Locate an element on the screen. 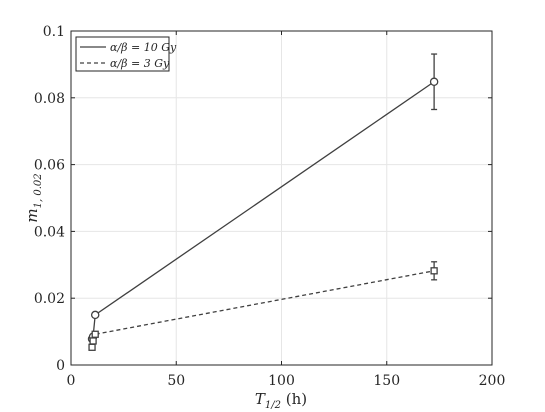 The image size is (545, 412). y-tick-label: 0.1 is located at coordinates (54, 32).